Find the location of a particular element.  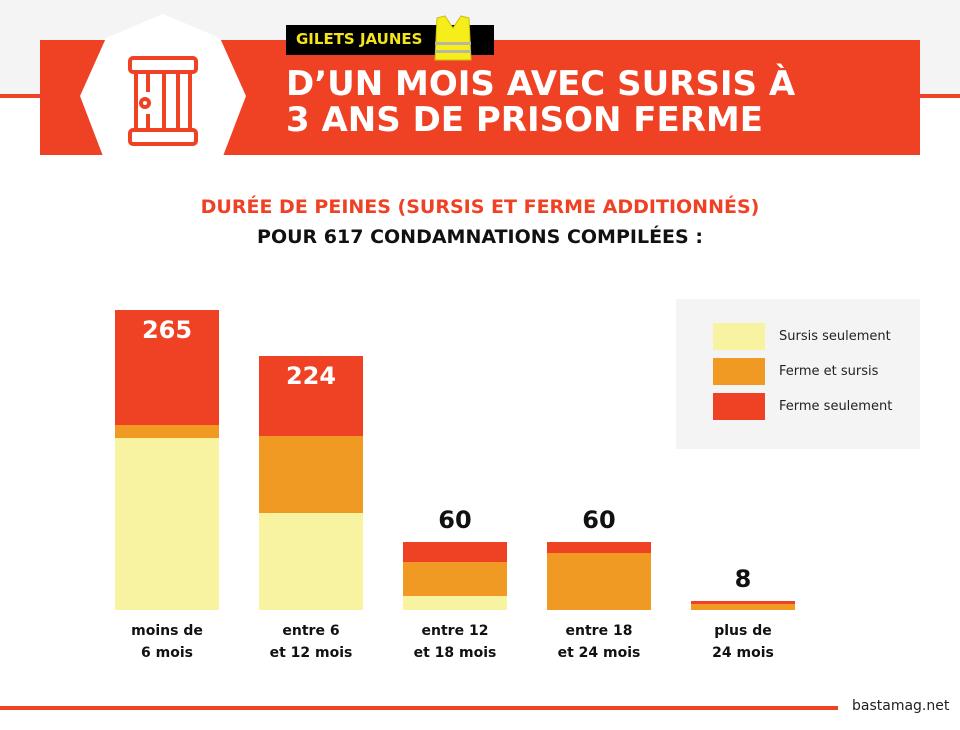

x-tick-label: entre 6 et 12 mois is located at coordinates (311, 642).